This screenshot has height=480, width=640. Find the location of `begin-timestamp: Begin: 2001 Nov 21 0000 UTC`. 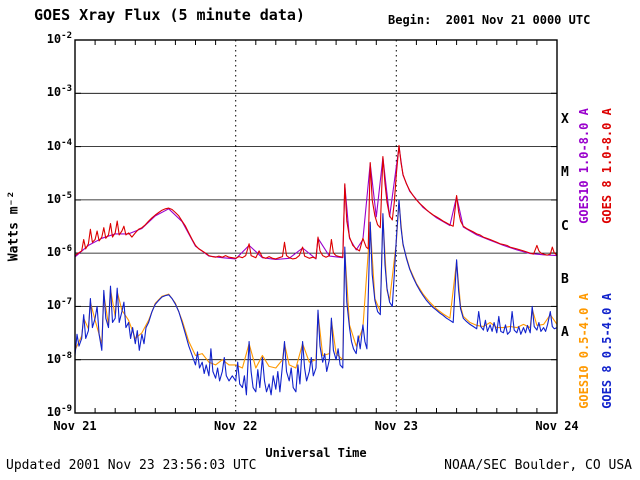

begin-timestamp: Begin: 2001 Nov 21 0000 UTC is located at coordinates (489, 20).